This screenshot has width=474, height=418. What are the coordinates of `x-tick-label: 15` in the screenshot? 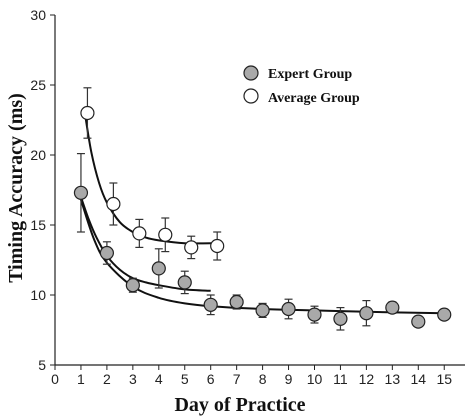 It's located at (444, 379).